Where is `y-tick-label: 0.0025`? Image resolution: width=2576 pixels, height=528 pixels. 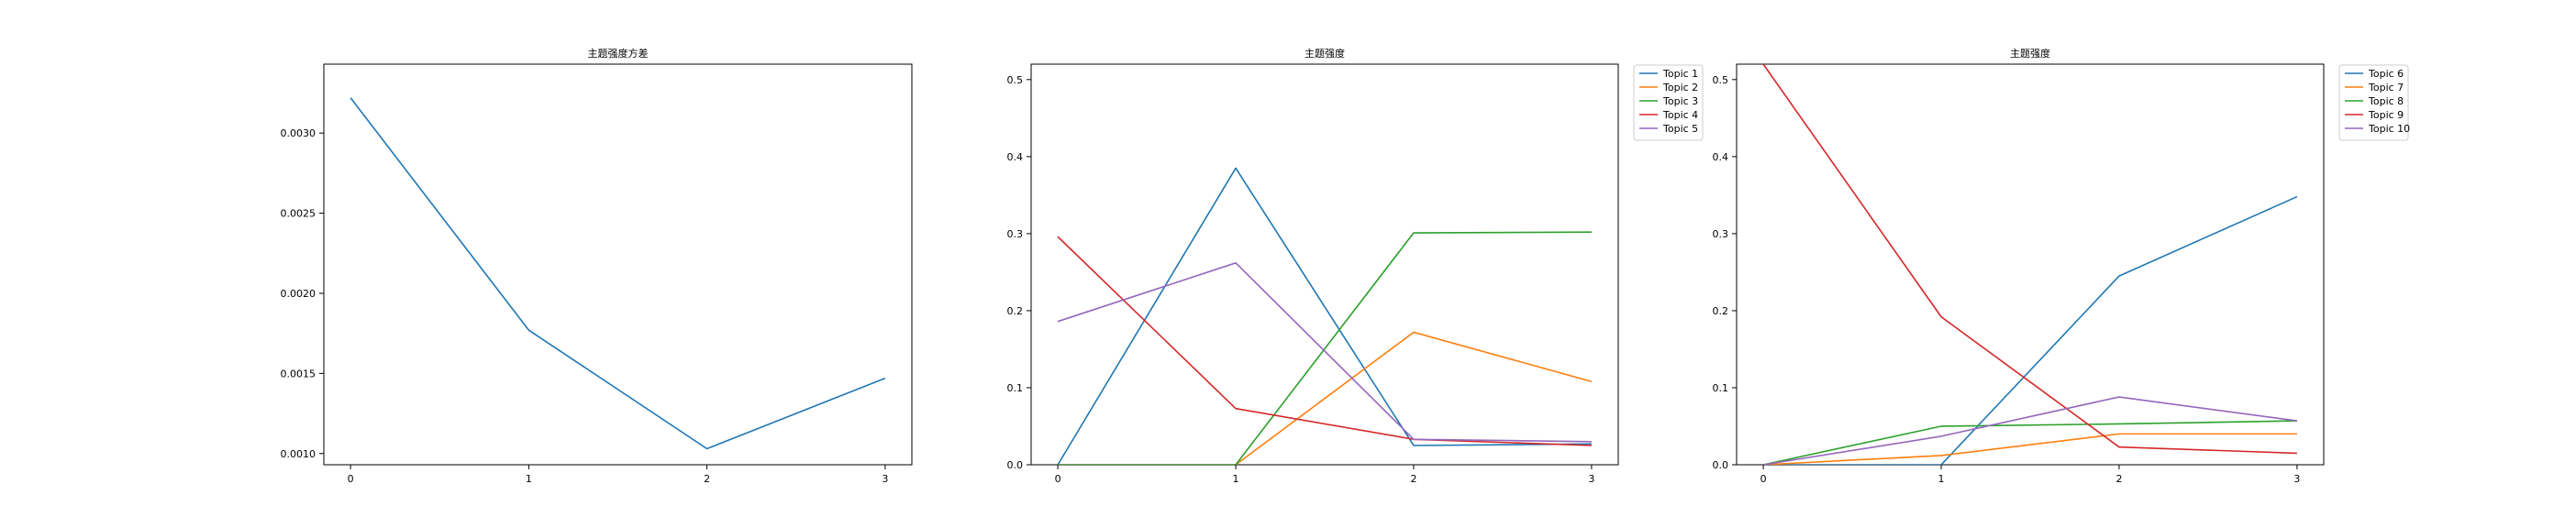
y-tick-label: 0.0025 is located at coordinates (298, 214).